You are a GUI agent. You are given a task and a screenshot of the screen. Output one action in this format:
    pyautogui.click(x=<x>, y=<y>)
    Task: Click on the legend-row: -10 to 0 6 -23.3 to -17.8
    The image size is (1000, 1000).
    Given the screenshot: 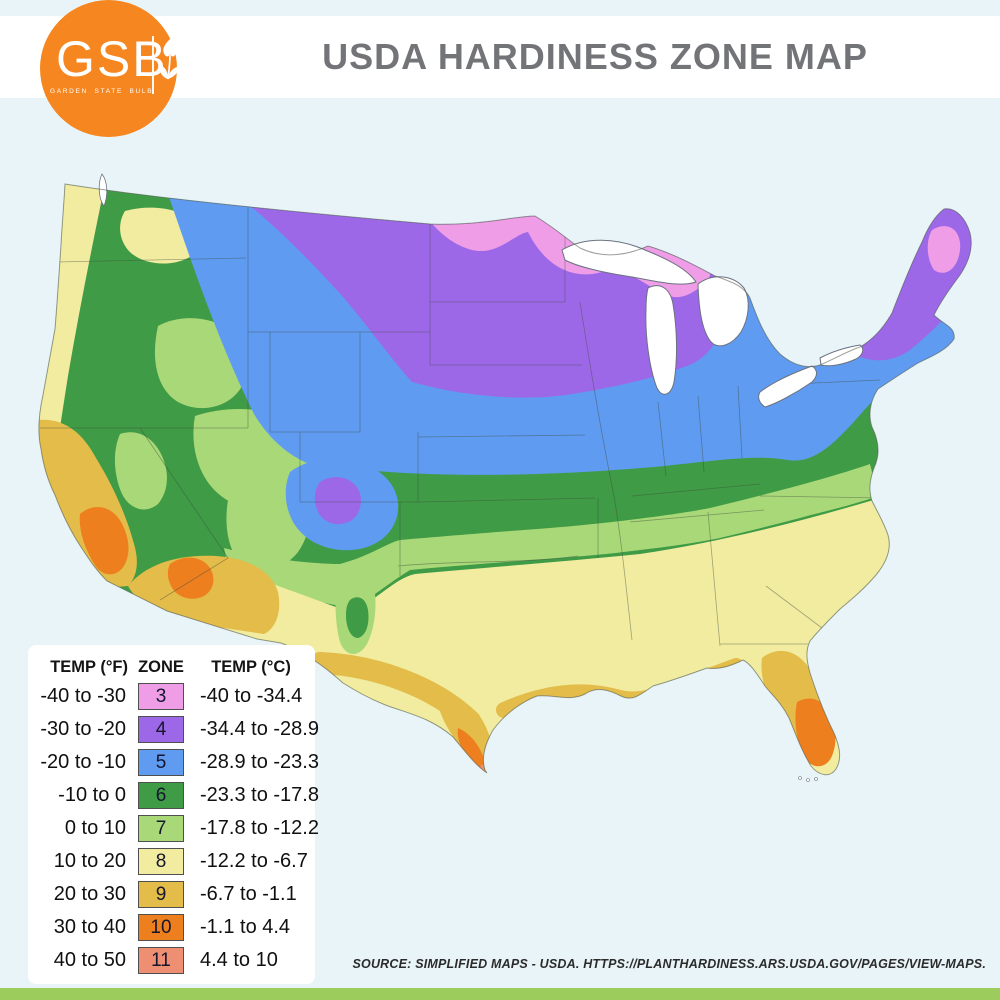 What is the action you would take?
    pyautogui.click(x=173, y=795)
    